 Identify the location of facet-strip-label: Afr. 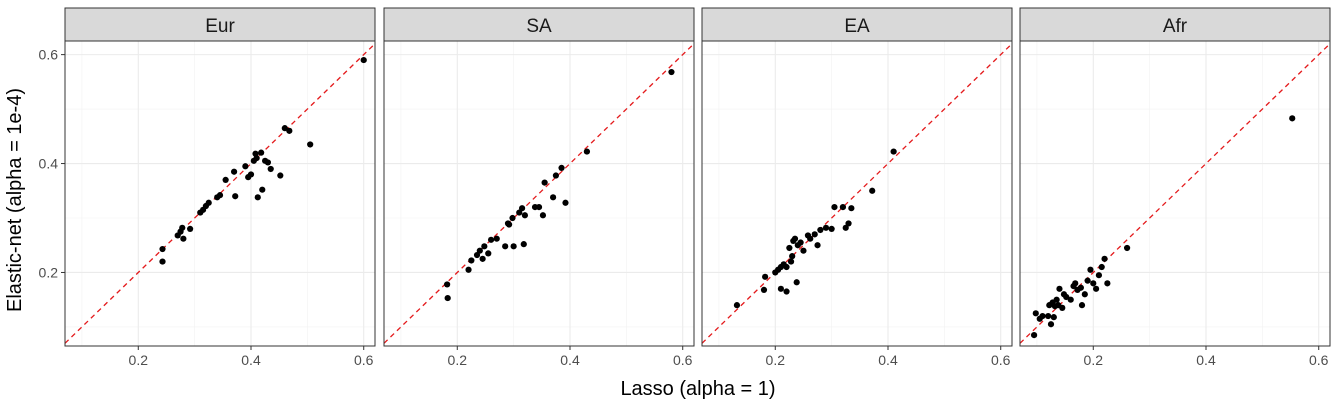
(1175, 26).